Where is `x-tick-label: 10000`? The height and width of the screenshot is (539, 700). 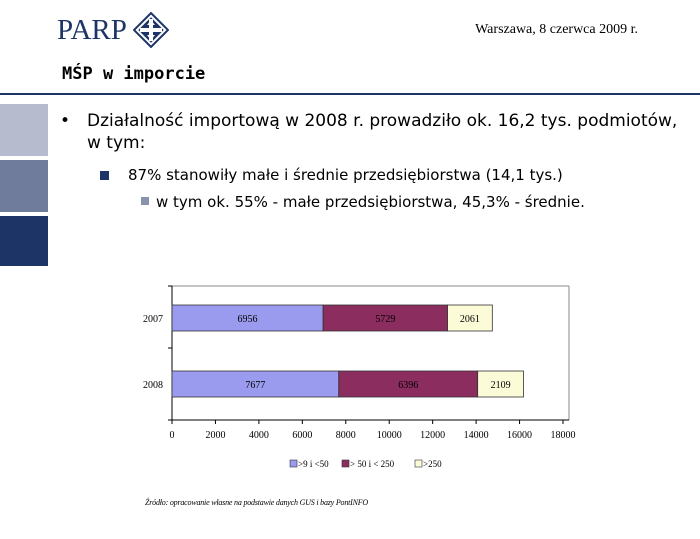
x-tick-label: 10000 is located at coordinates (389, 435).